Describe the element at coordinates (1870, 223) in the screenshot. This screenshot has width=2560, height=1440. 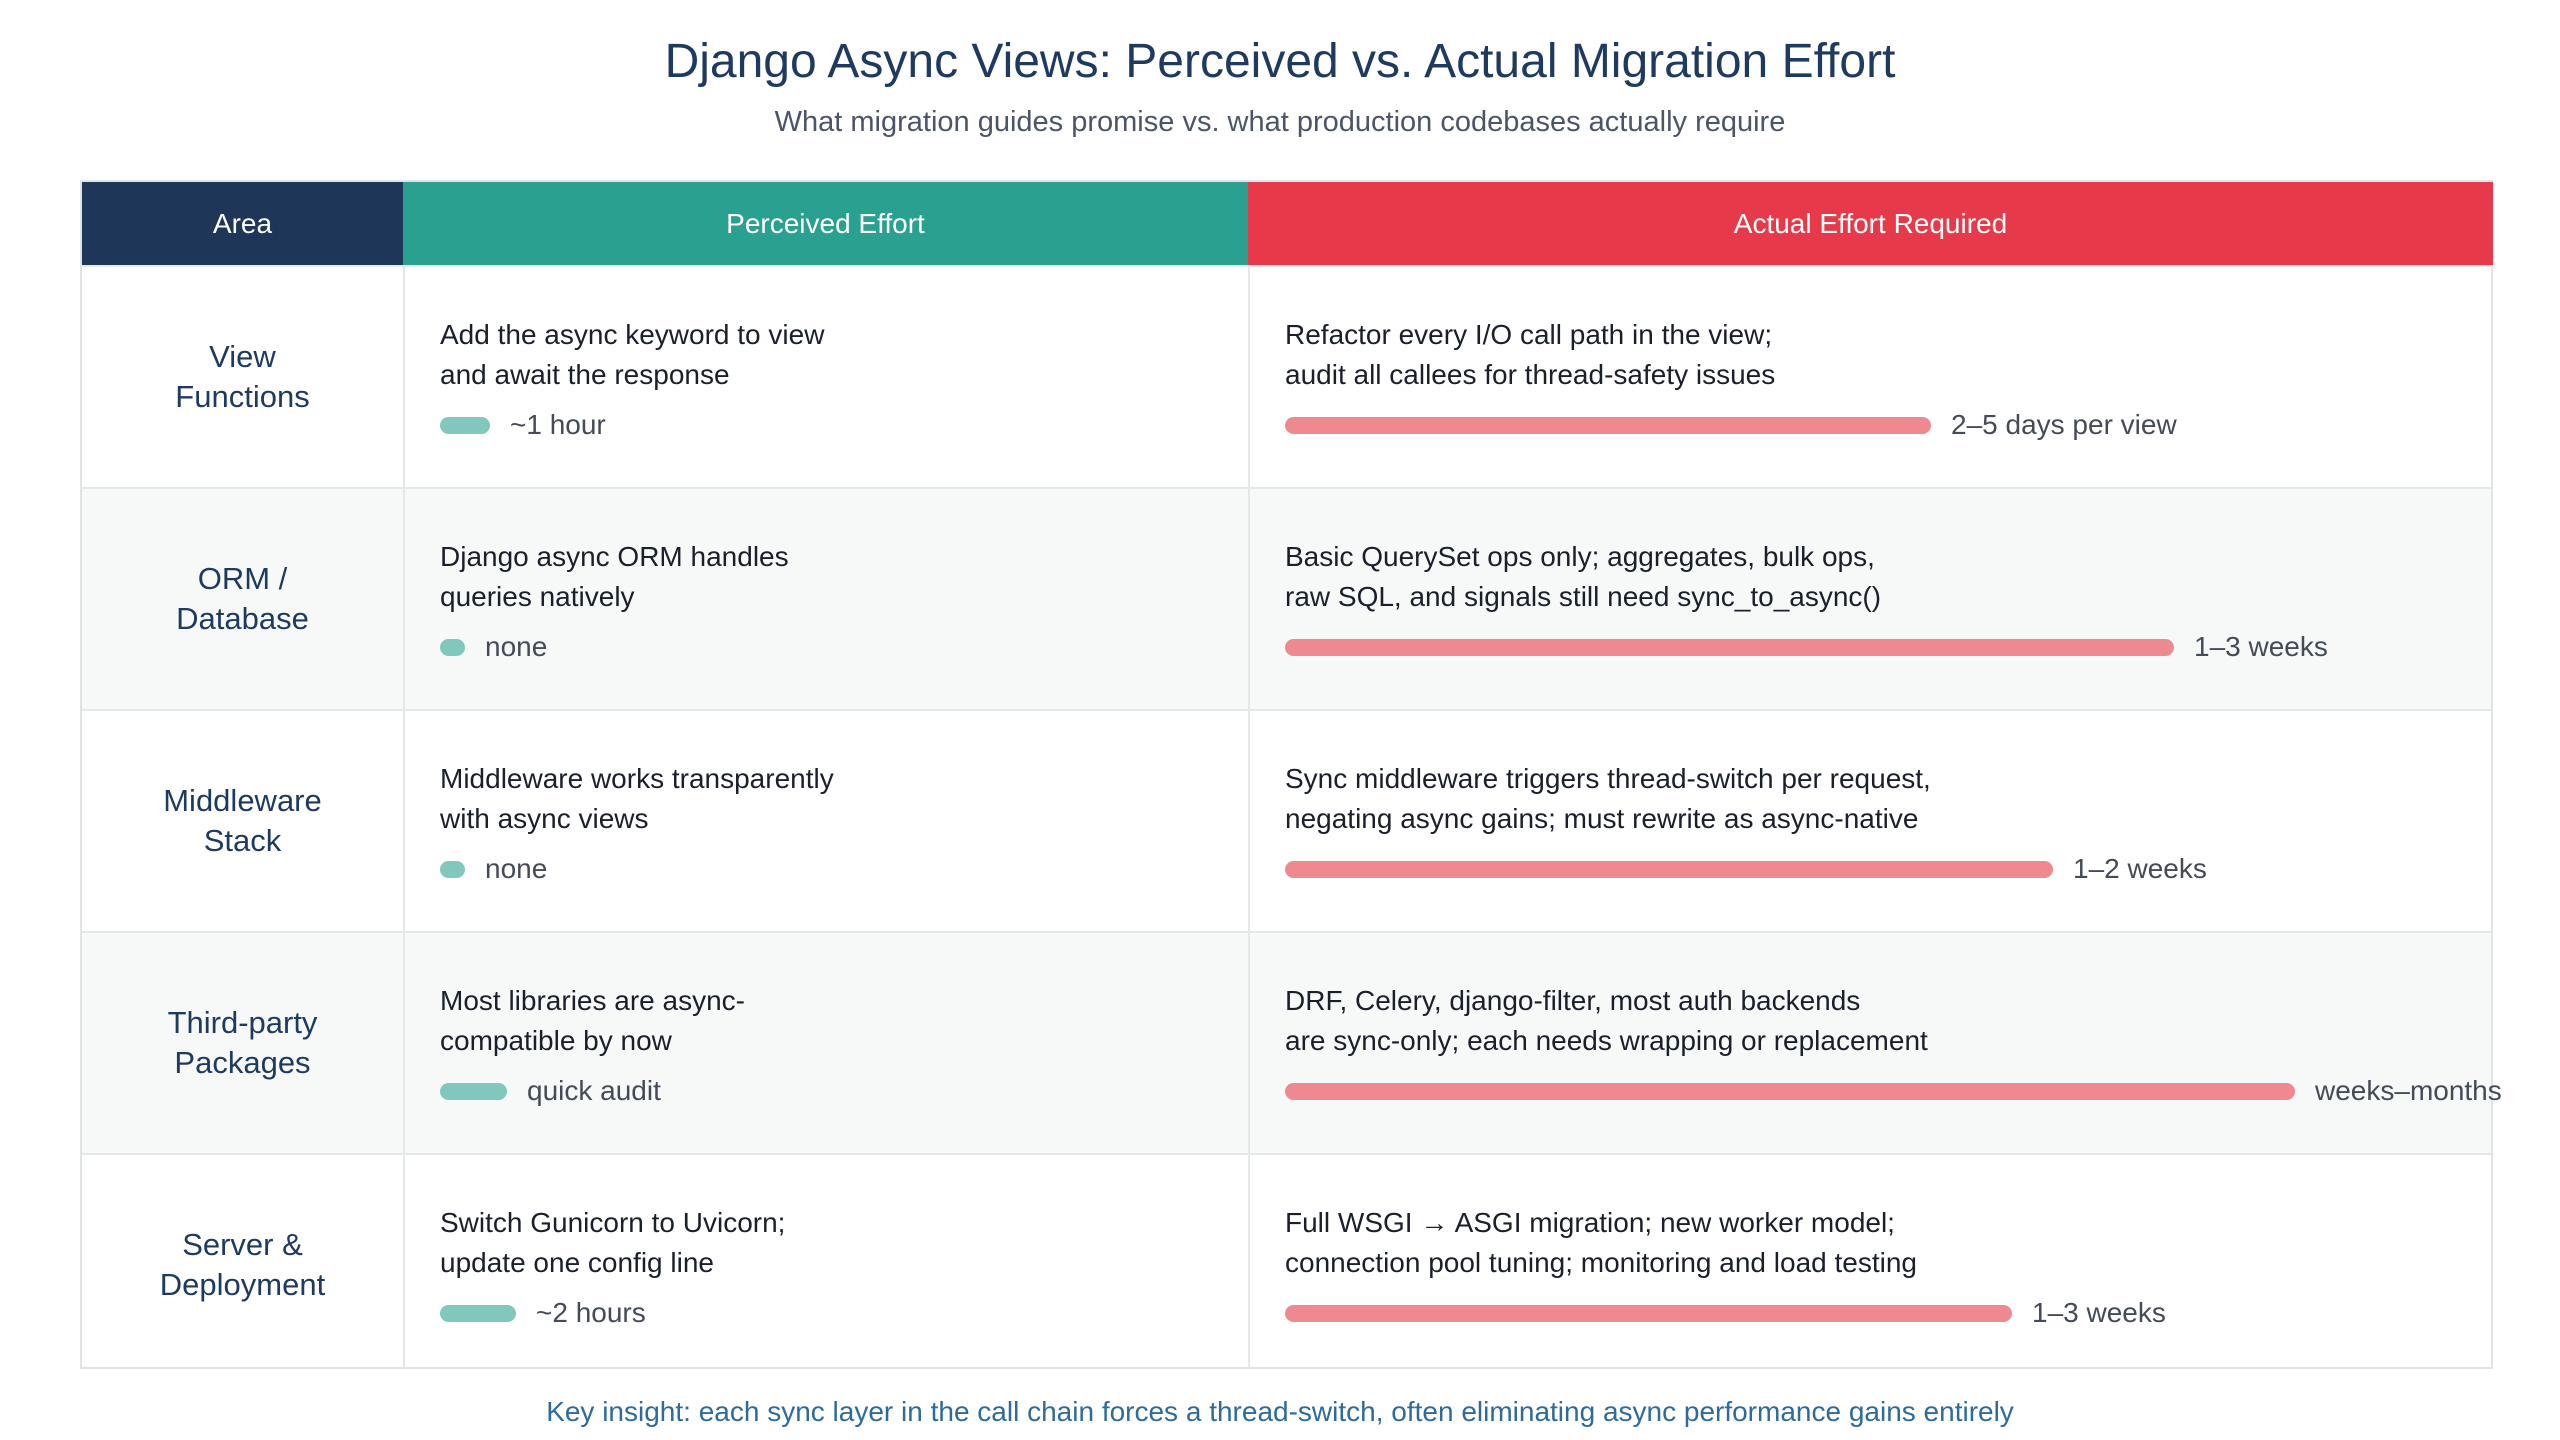
I see `header-actual-effort: Actual Effort Required` at that location.